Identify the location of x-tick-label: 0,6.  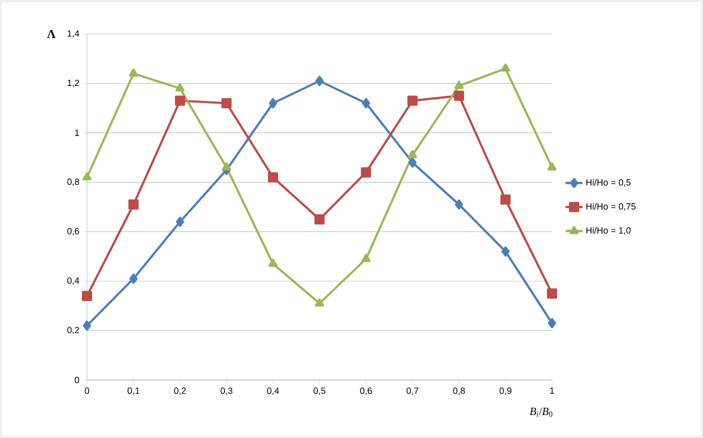
(366, 391).